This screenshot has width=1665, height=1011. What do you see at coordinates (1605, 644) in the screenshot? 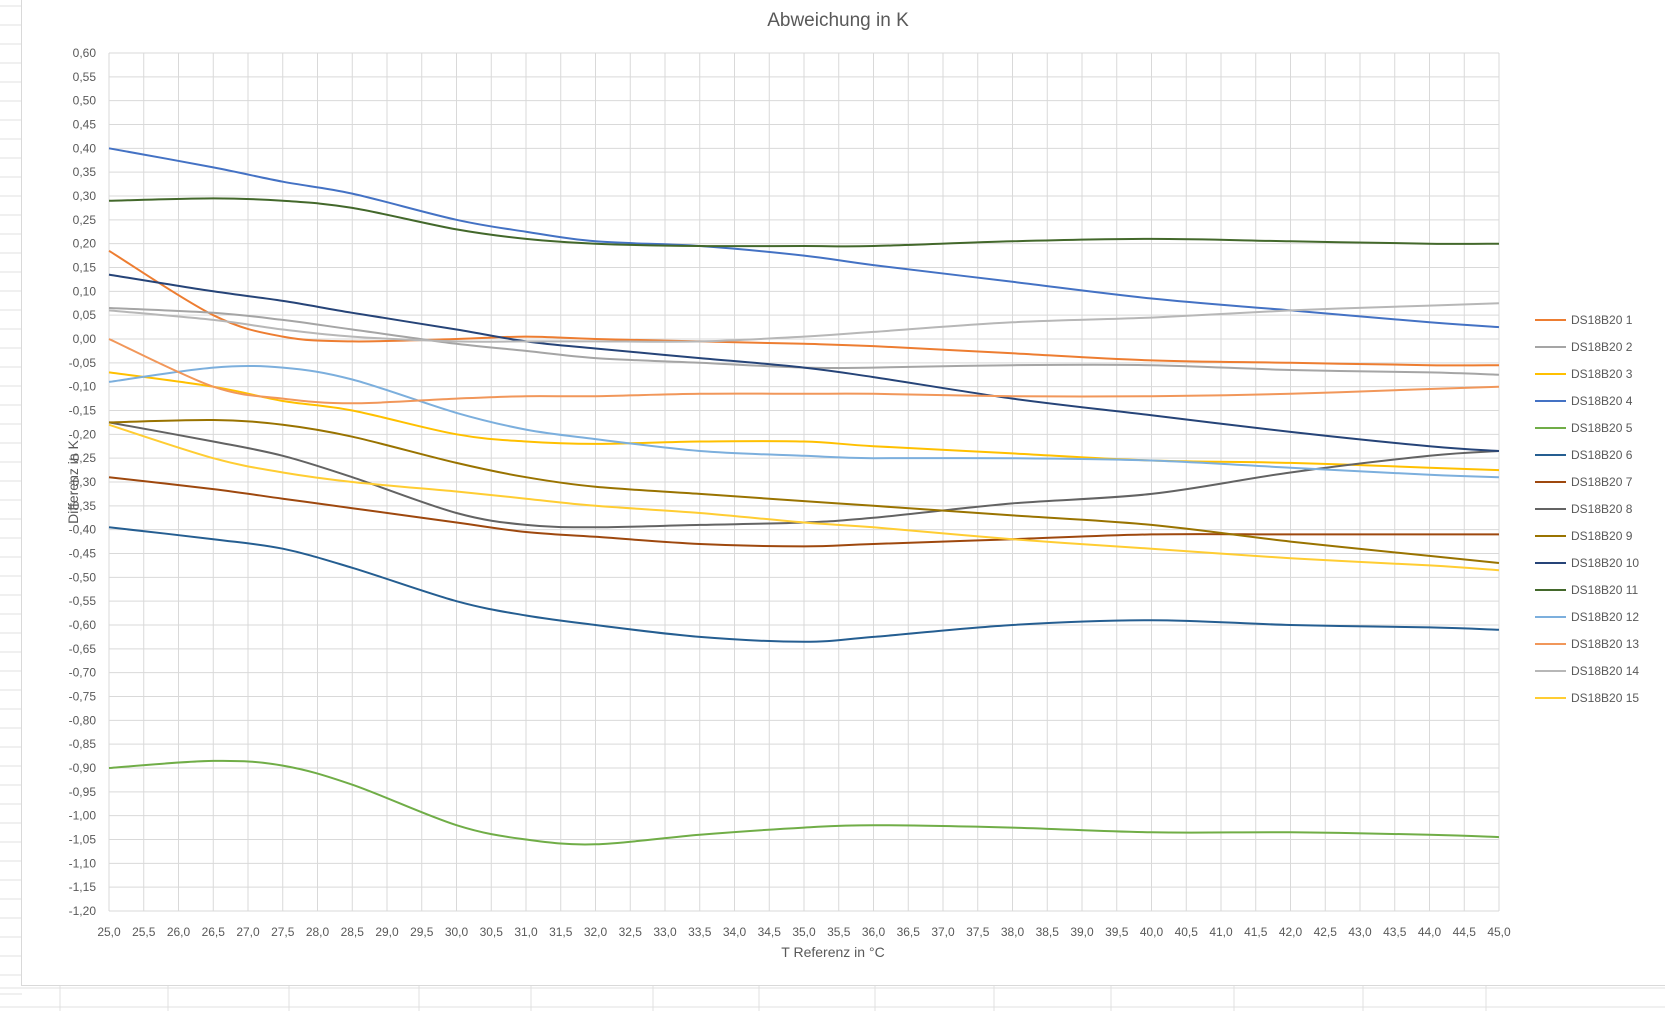
I see `legend-label: DS18B20 13` at bounding box center [1605, 644].